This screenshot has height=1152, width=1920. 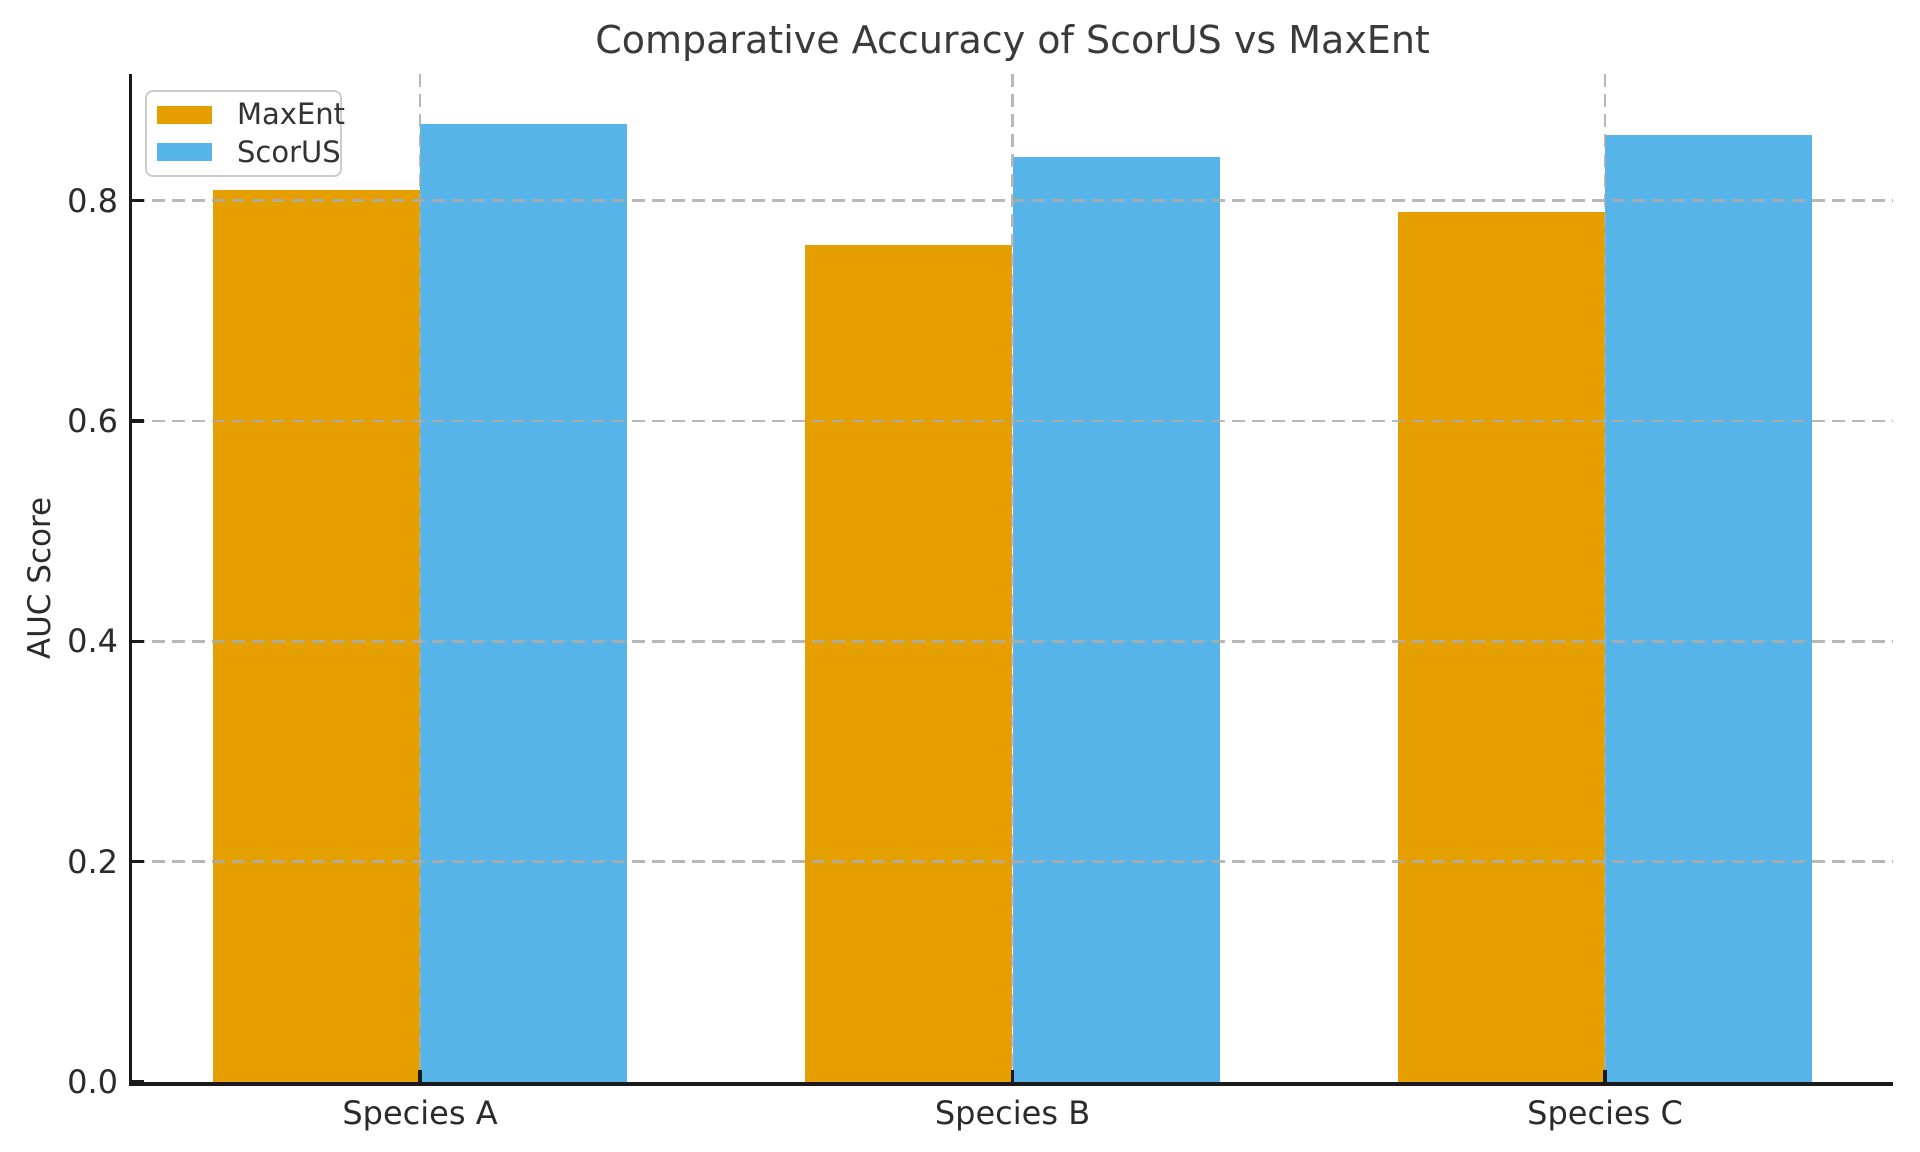 I want to click on gridline-x-species-b, so click(x=1012, y=578).